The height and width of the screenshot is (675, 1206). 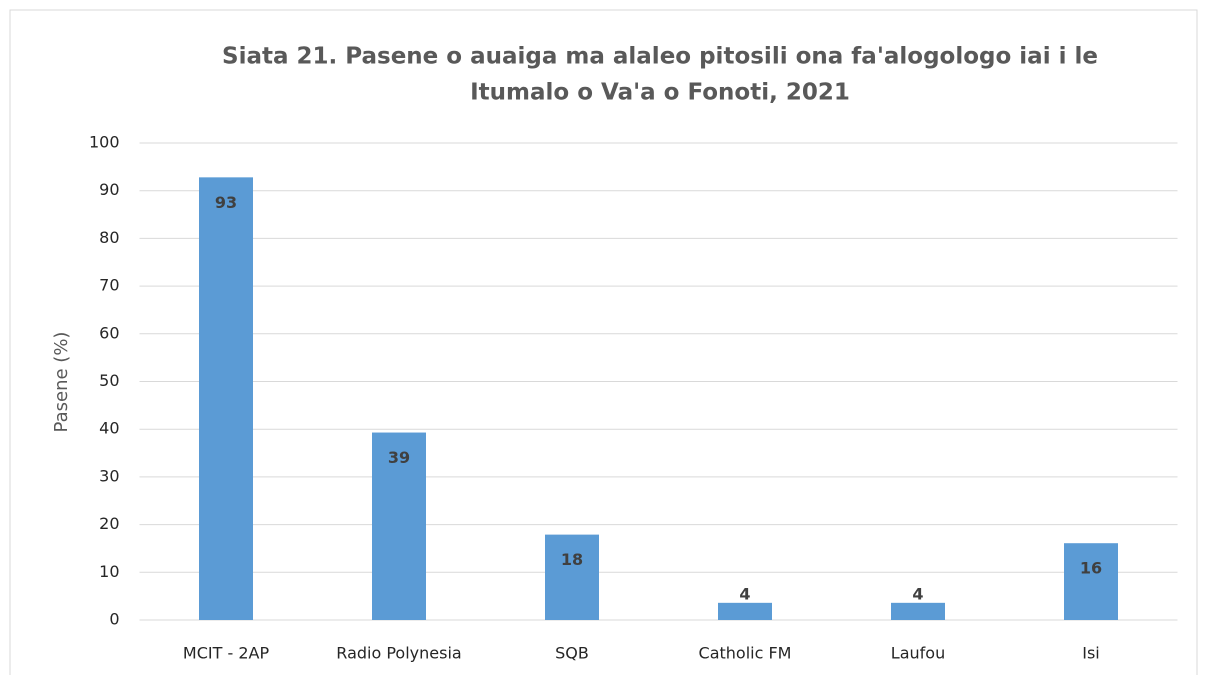 What do you see at coordinates (109, 571) in the screenshot?
I see `y-tick-label: 10` at bounding box center [109, 571].